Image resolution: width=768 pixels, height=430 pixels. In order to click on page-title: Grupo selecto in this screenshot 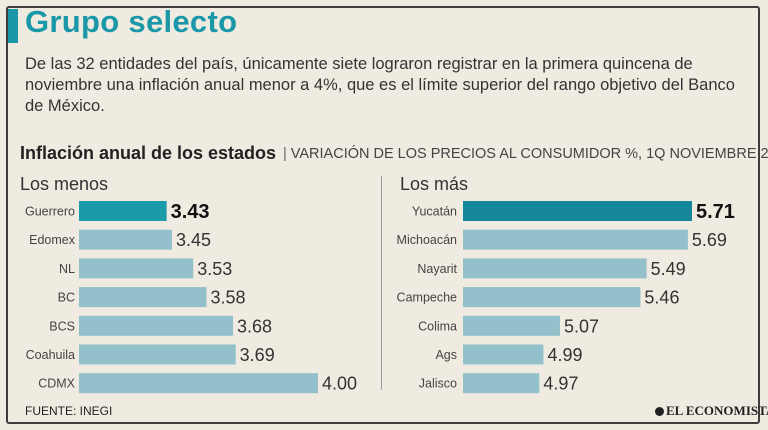, I will do `click(131, 21)`.